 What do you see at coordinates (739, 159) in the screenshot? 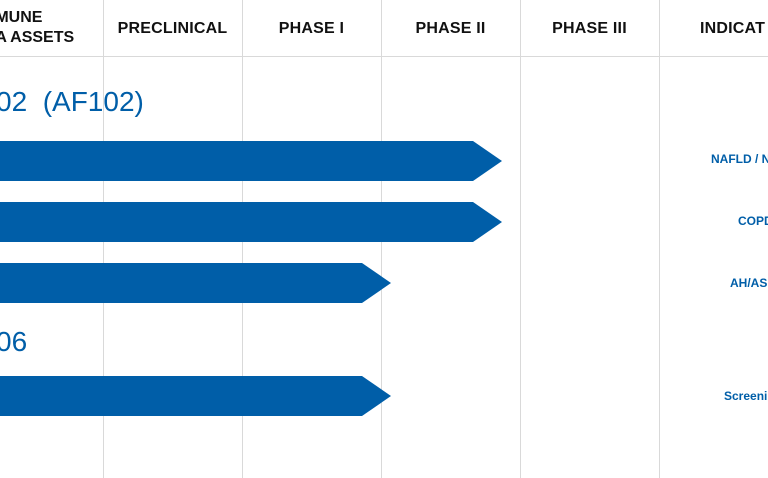
I see `indication-nafld: NAFLD / N` at bounding box center [739, 159].